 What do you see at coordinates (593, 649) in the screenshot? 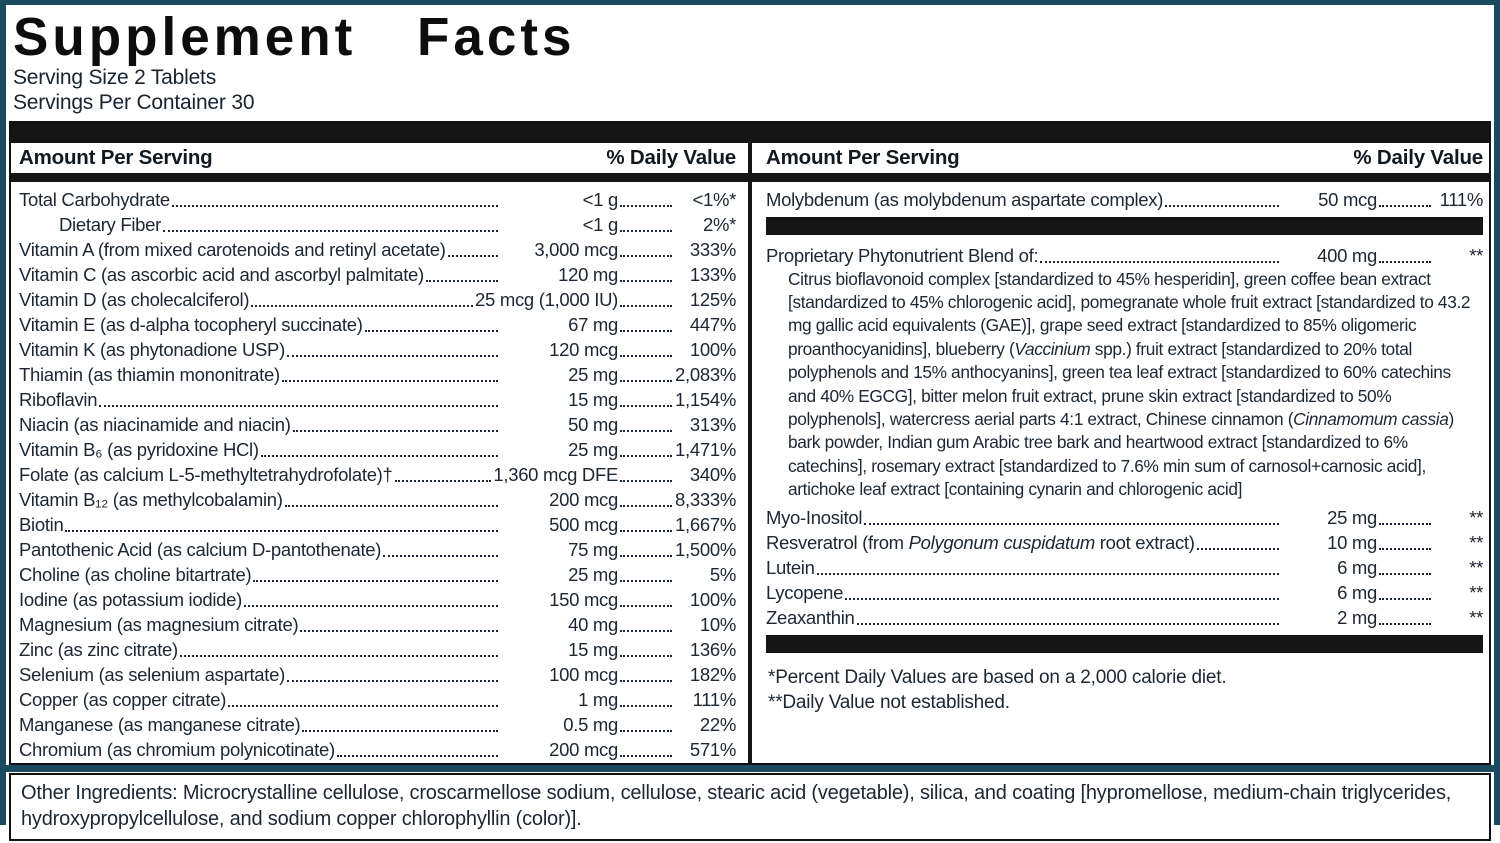
I see `nutrient-amount: 15 mg` at bounding box center [593, 649].